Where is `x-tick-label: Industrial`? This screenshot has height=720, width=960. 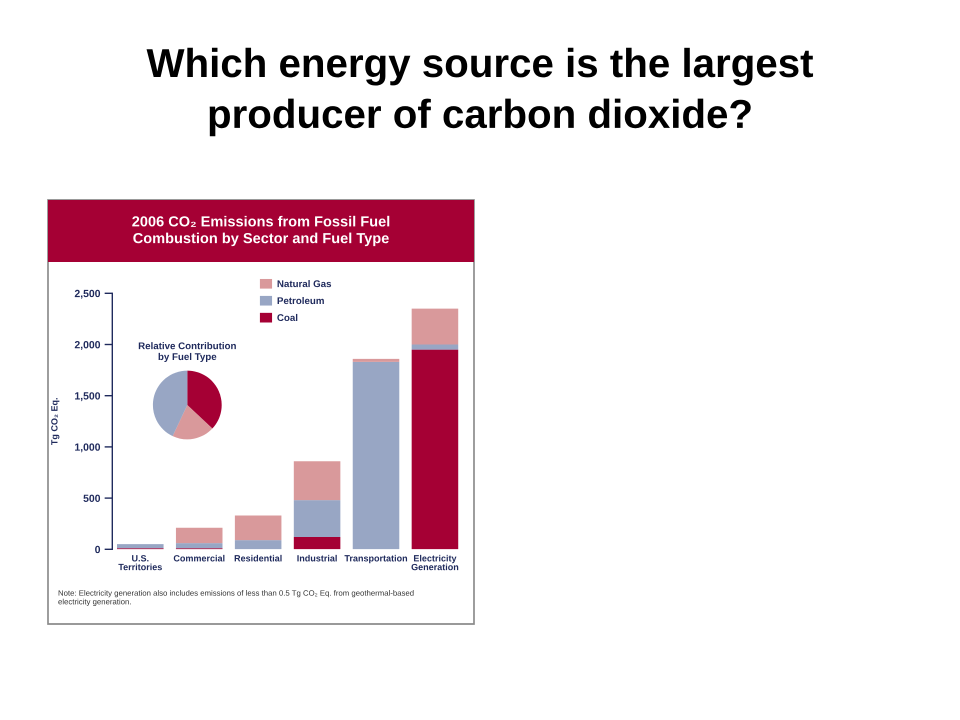
x-tick-label: Industrial is located at coordinates (317, 558).